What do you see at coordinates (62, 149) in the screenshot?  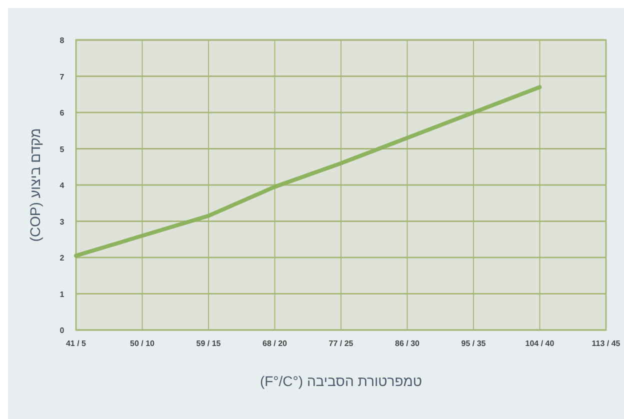 I see `y-tick-label: 5` at bounding box center [62, 149].